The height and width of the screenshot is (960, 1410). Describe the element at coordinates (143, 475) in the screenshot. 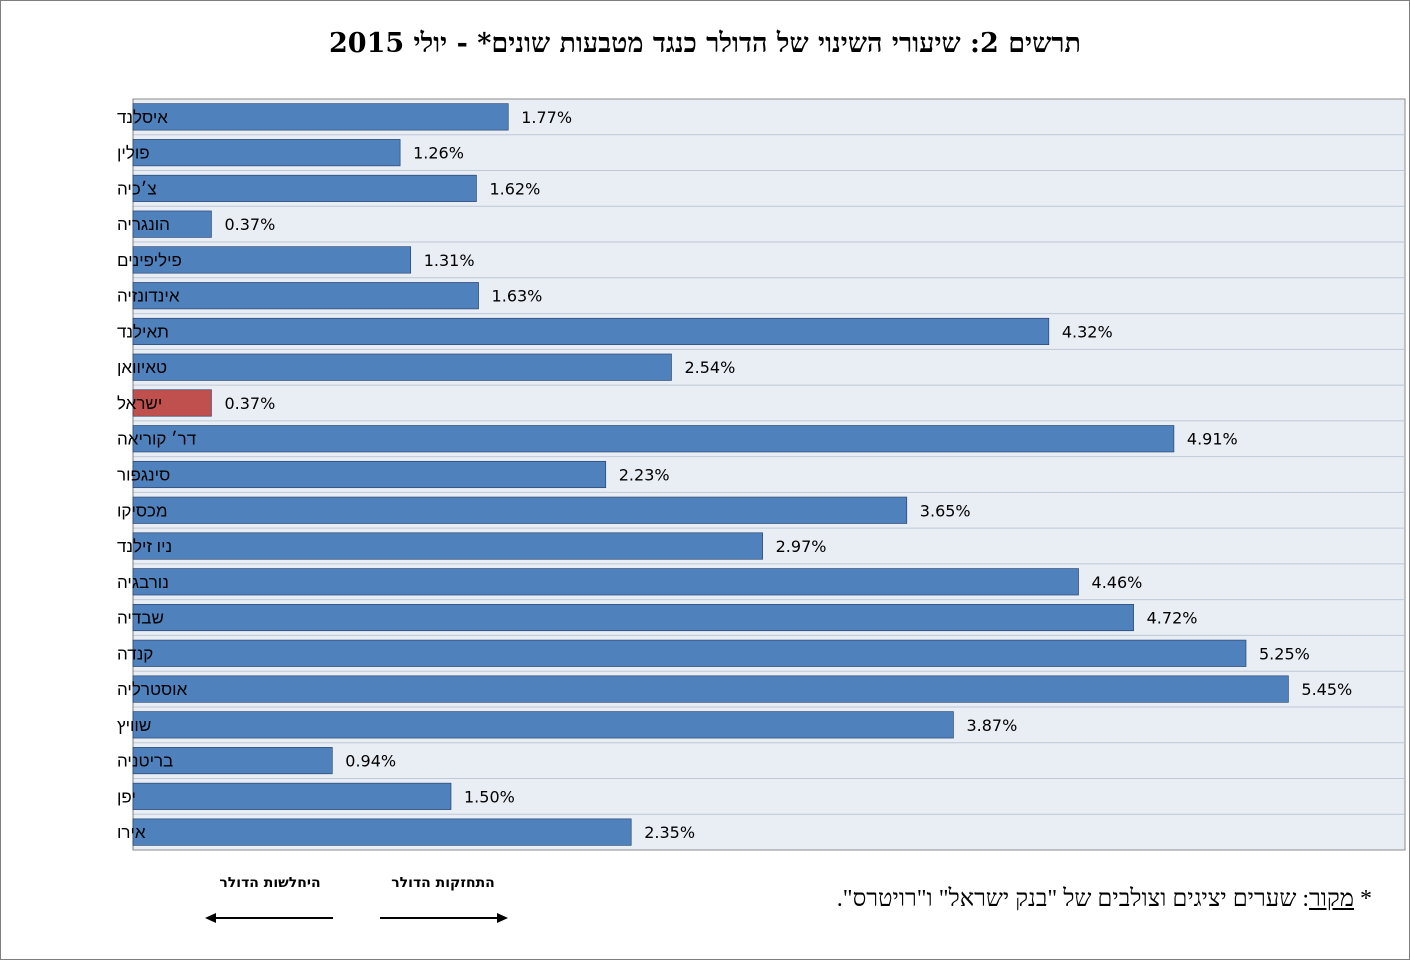

I see `category-label: סינגפור` at that location.